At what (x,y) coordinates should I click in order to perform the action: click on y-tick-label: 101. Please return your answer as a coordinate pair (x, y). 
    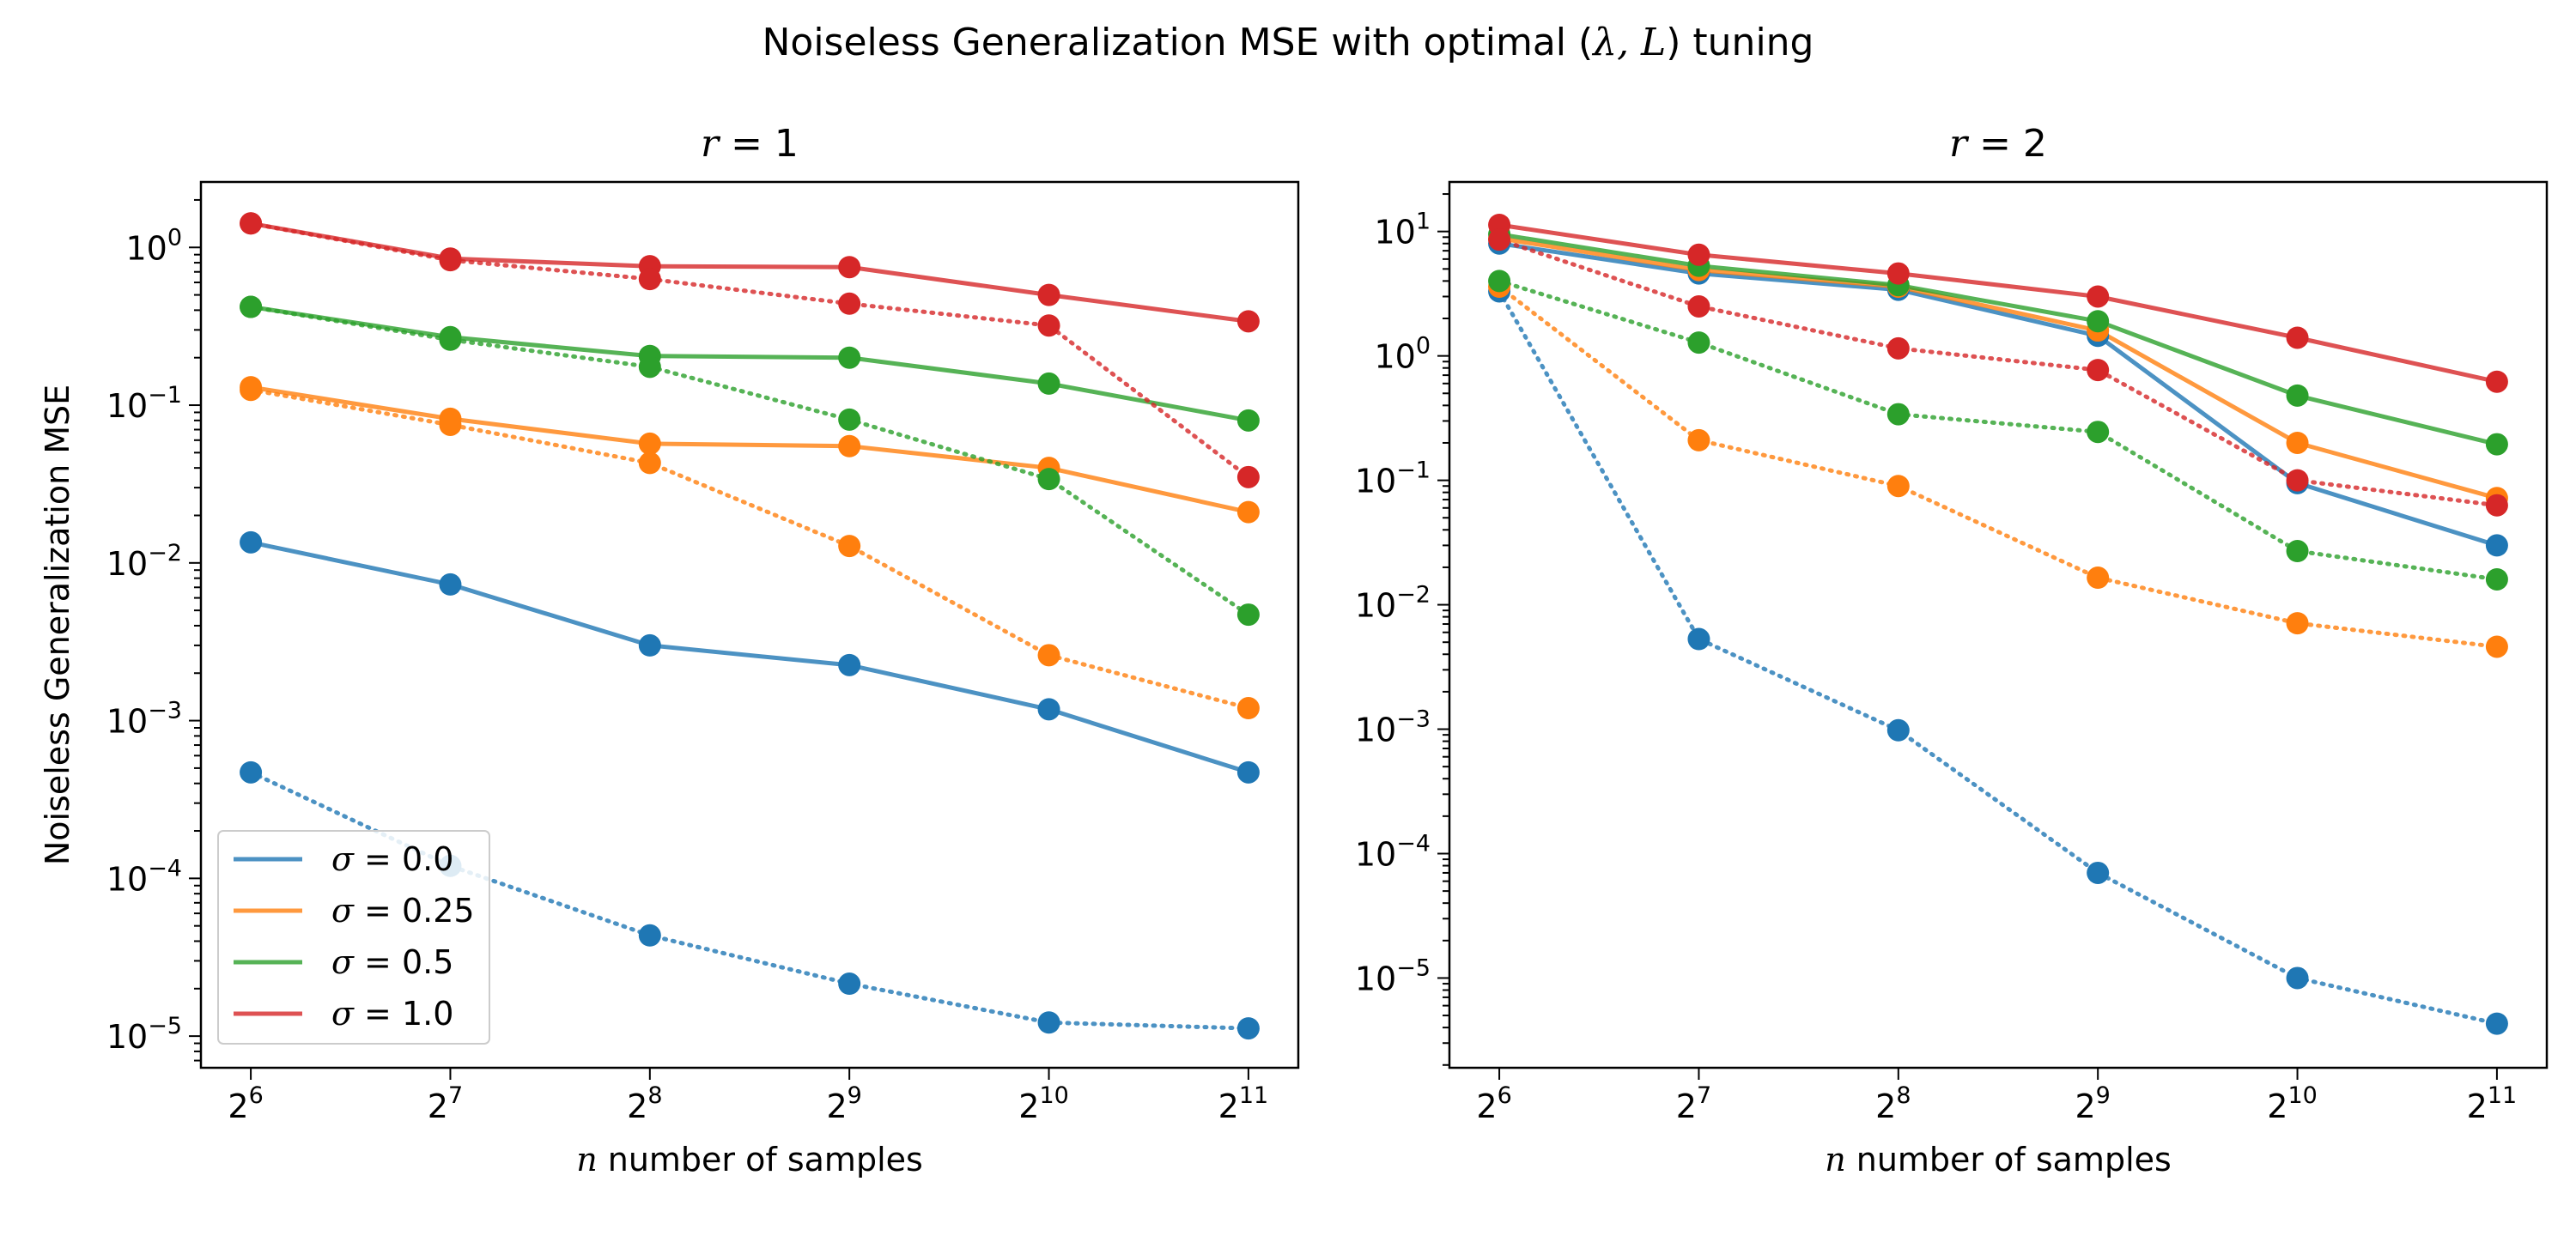
    Looking at the image, I should click on (1402, 230).